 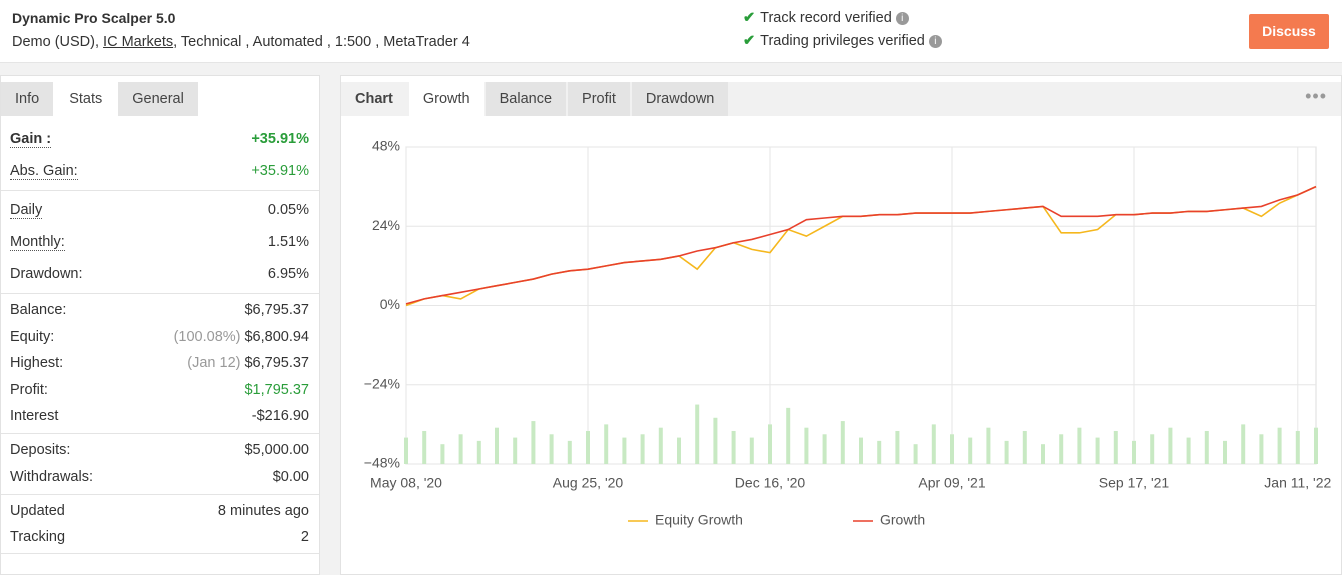 What do you see at coordinates (902, 520) in the screenshot?
I see `legend-label: Growth` at bounding box center [902, 520].